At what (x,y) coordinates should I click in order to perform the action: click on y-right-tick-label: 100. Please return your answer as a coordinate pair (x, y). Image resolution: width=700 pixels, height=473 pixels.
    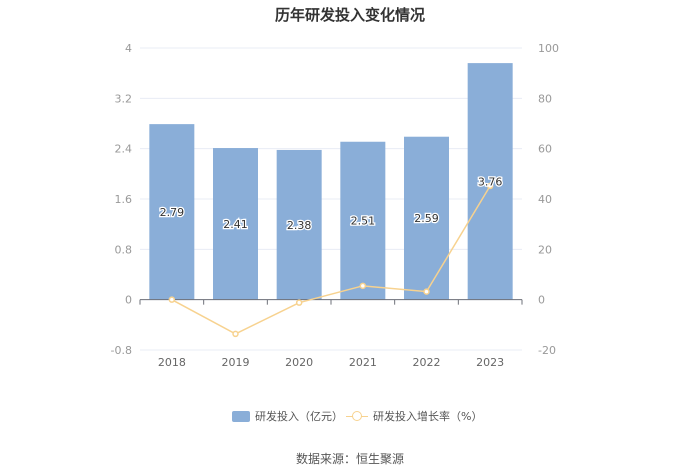
    Looking at the image, I should click on (548, 48).